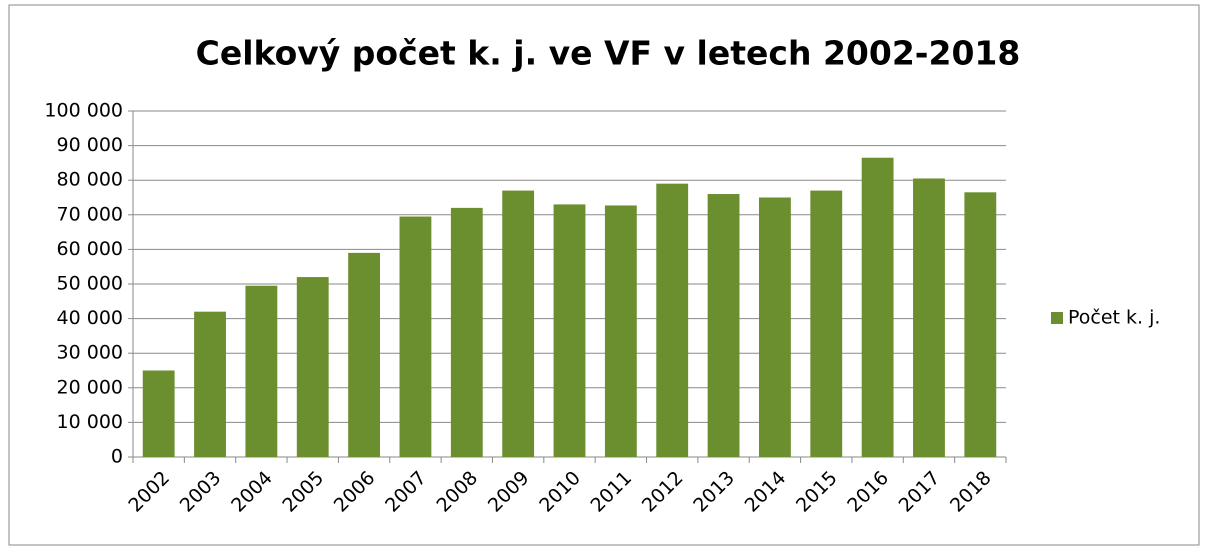  Describe the element at coordinates (83, 111) in the screenshot. I see `y-tick-label: 100 000` at that location.